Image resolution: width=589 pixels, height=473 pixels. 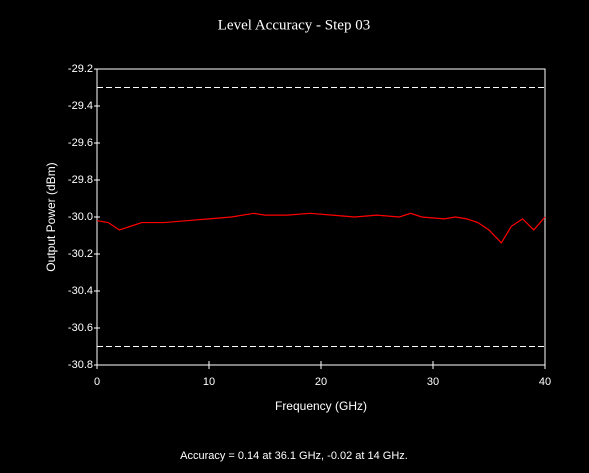 What do you see at coordinates (80, 217) in the screenshot?
I see `y-tick-label: -30.0` at bounding box center [80, 217].